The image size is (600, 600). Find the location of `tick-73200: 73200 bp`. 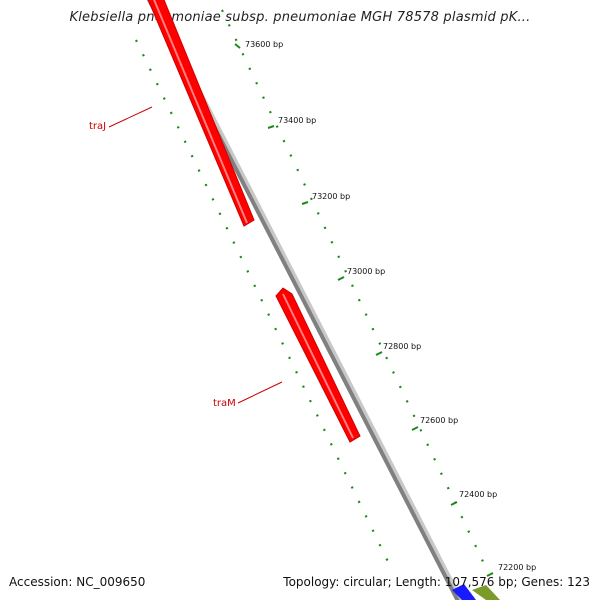

tick-73200: 73200 bp is located at coordinates (325, 198).